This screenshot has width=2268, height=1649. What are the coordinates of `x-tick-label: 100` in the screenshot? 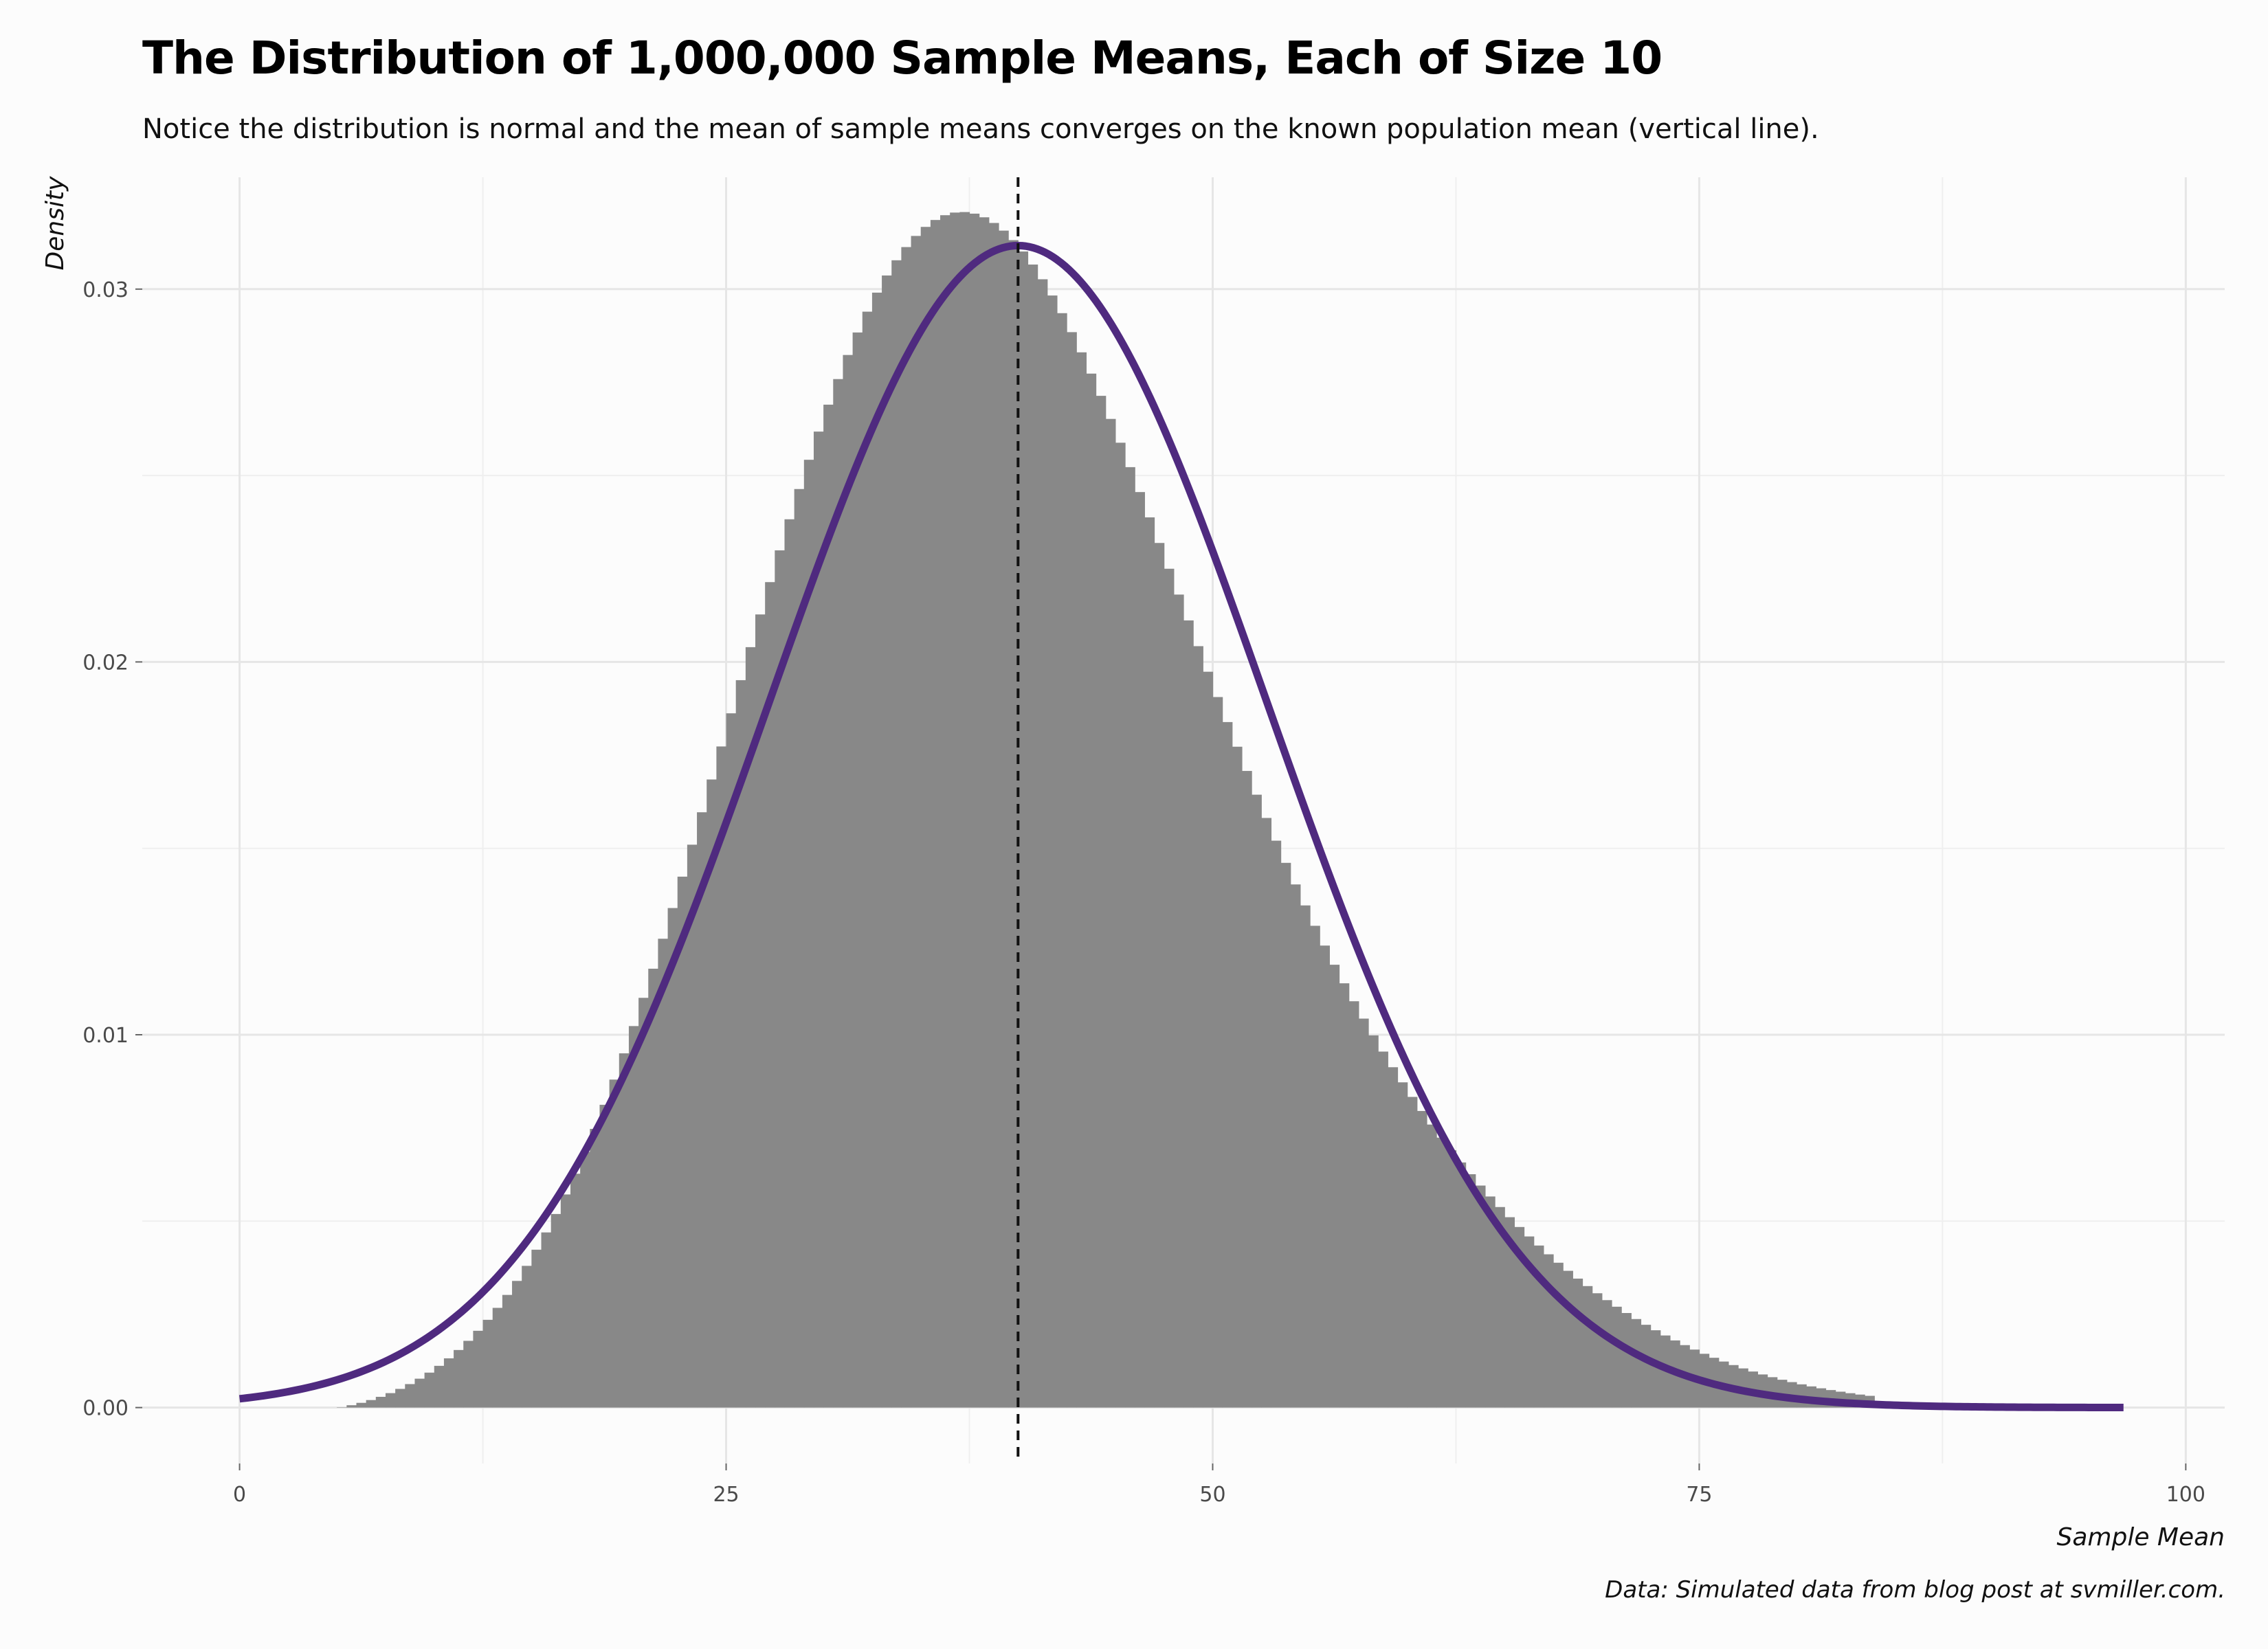 It's located at (2185, 1495).